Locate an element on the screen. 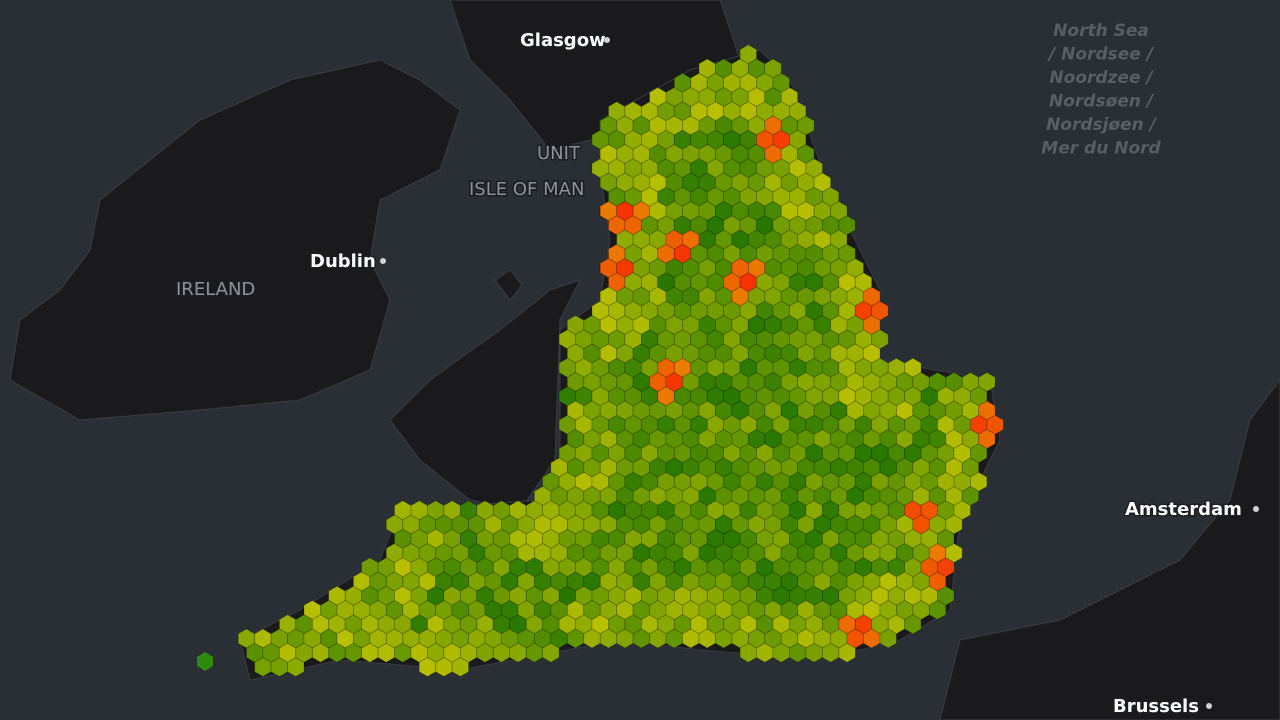  region-label: IRELAND is located at coordinates (215, 289).